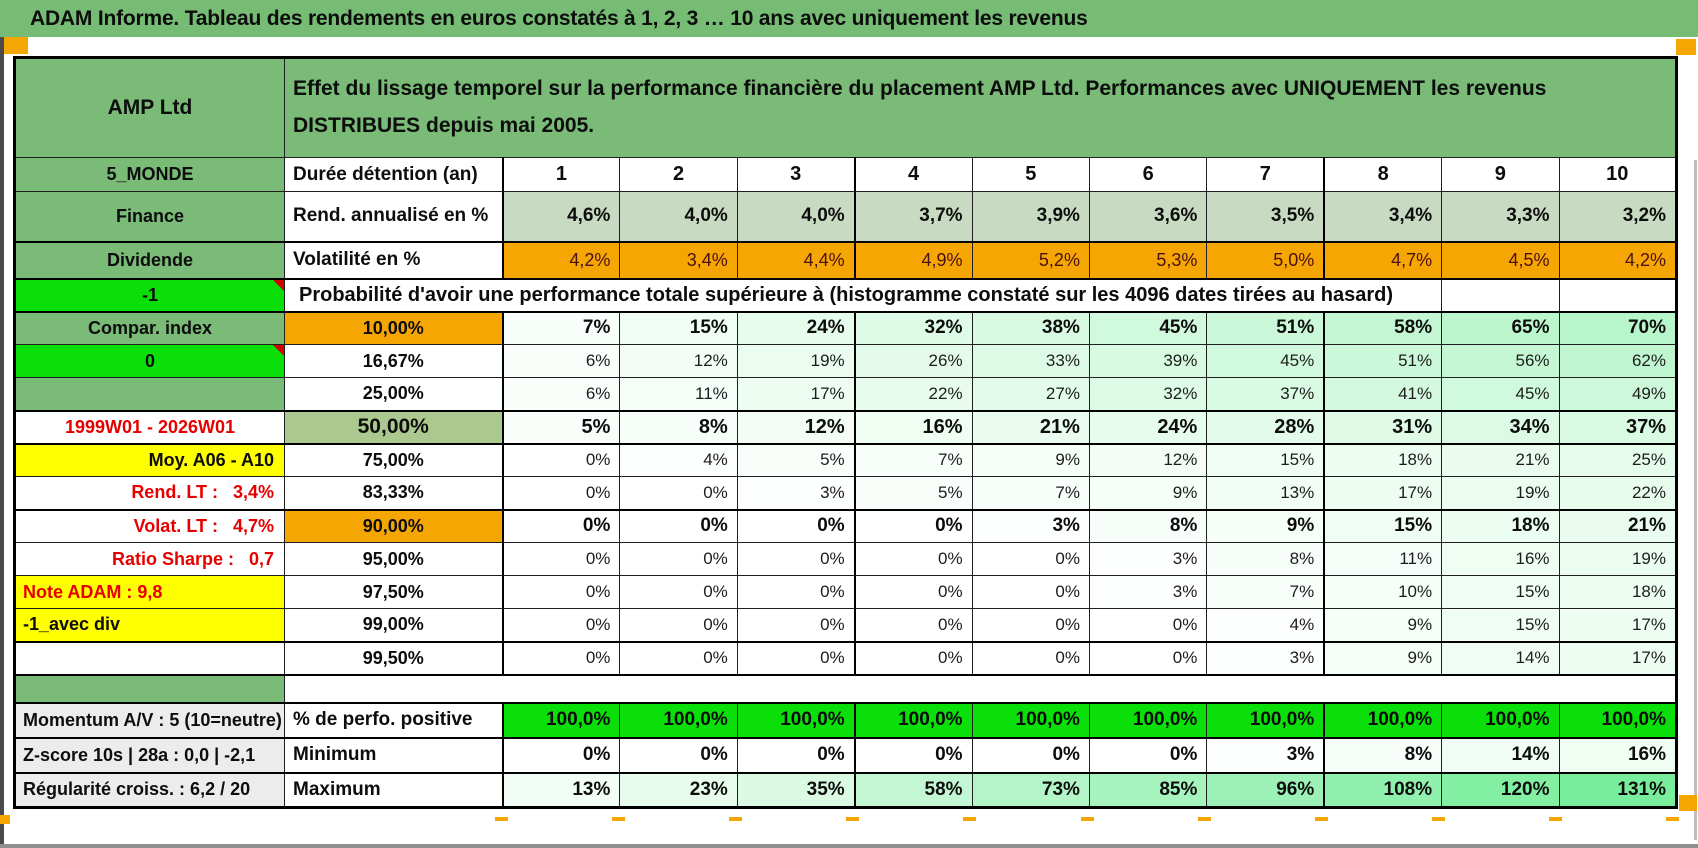 This screenshot has width=1698, height=848. Describe the element at coordinates (149, 789) in the screenshot. I see `row-label: Régularité croiss. : 6,2 / 20` at that location.